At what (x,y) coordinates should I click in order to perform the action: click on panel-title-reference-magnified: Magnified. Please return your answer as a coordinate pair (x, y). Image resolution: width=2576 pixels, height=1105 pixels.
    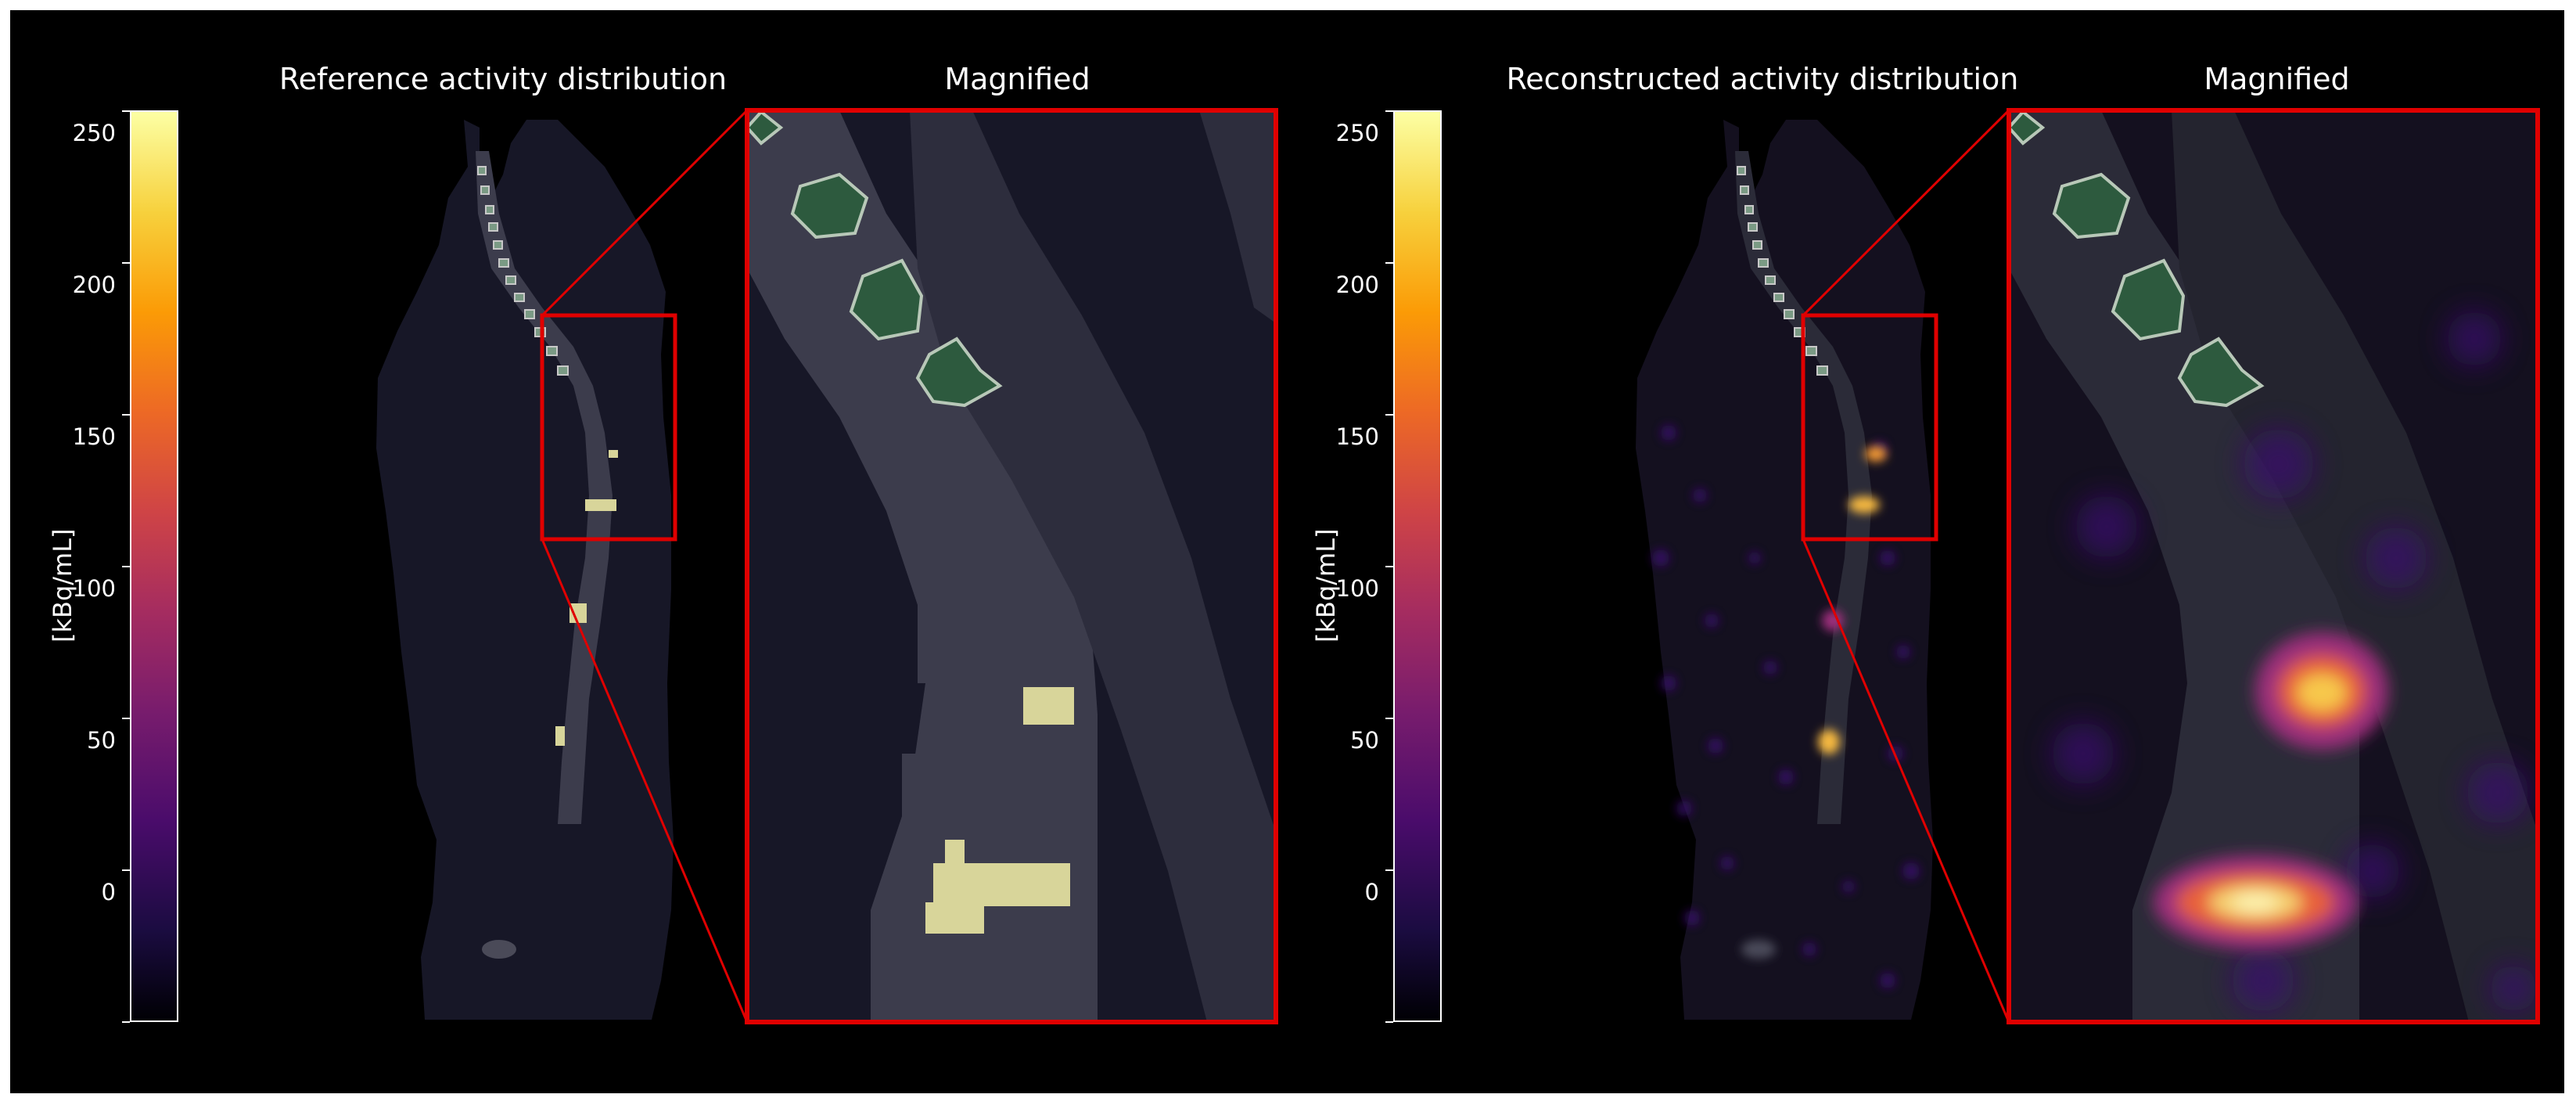
    Looking at the image, I should click on (1017, 79).